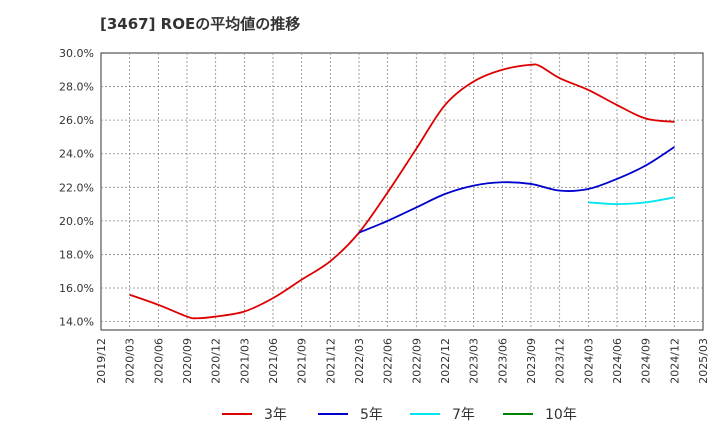 The width and height of the screenshot is (720, 440). What do you see at coordinates (617, 361) in the screenshot?
I see `x-tick-label: 2024/06` at bounding box center [617, 361].